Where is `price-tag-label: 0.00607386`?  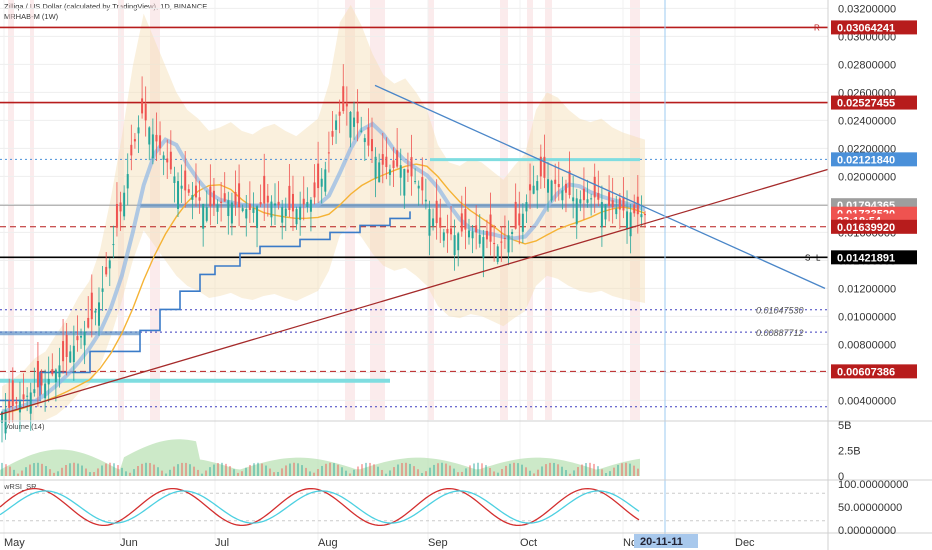 price-tag-label: 0.00607386 is located at coordinates (866, 372).